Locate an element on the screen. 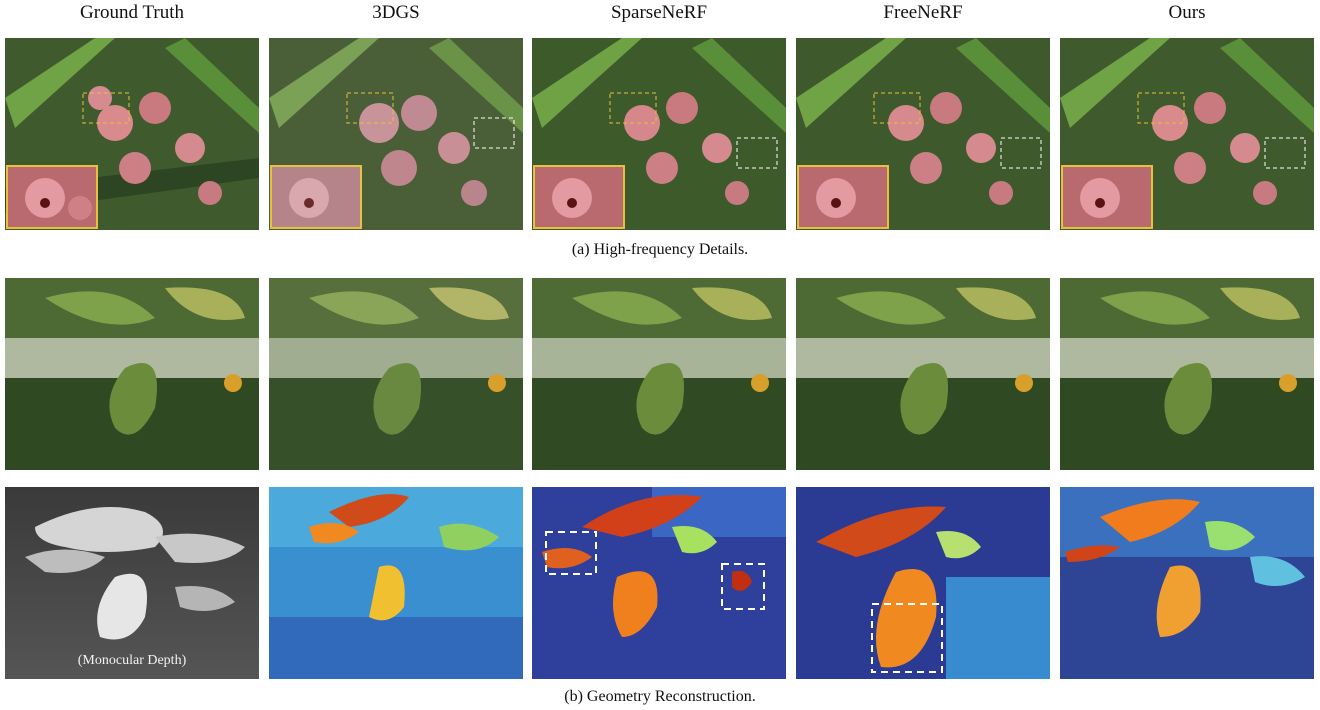 The width and height of the screenshot is (1320, 710). depth-panel-sparsenerf is located at coordinates (659, 583).